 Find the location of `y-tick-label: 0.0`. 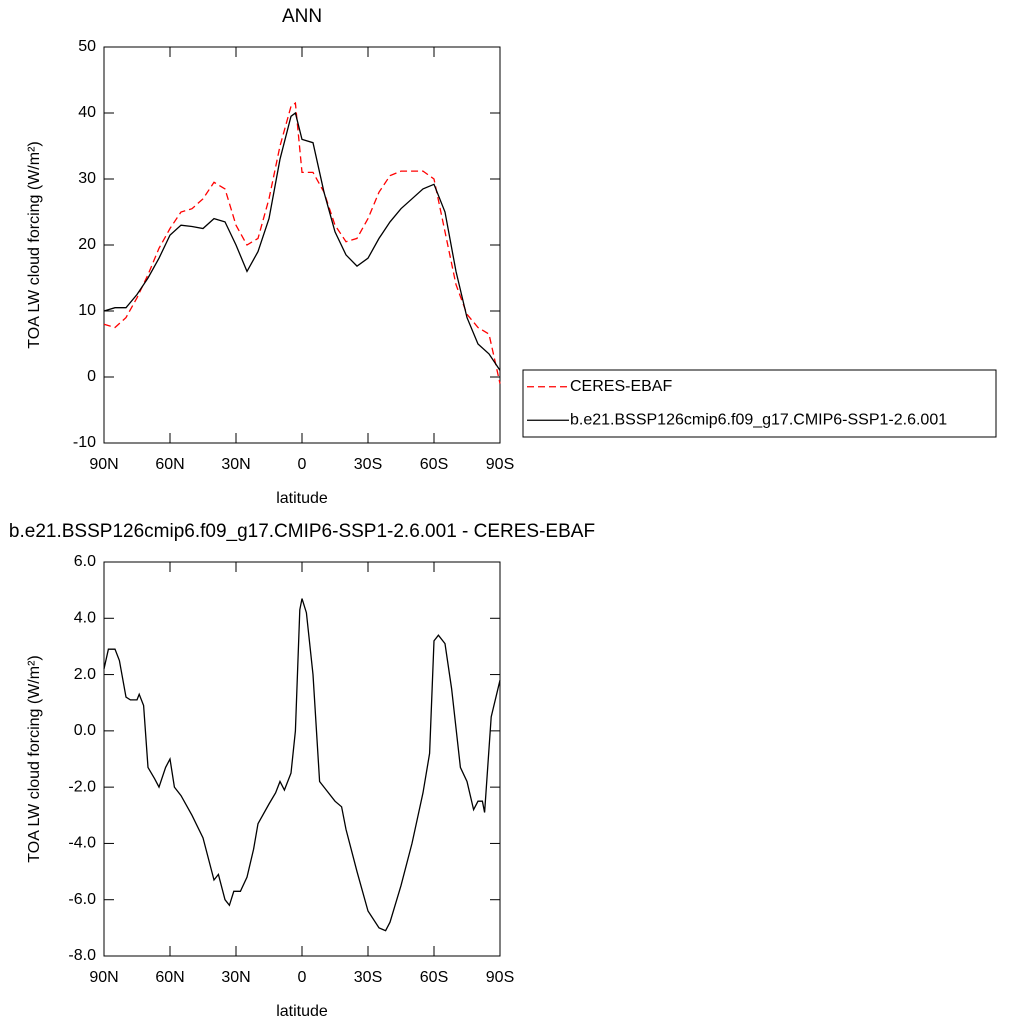

y-tick-label: 0.0 is located at coordinates (85, 730).